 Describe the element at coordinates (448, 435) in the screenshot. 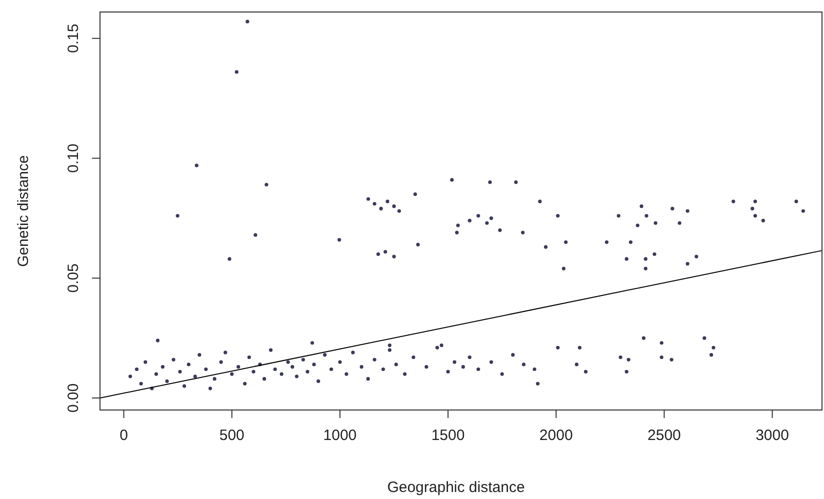

I see `x-tick-label: 1500` at that location.